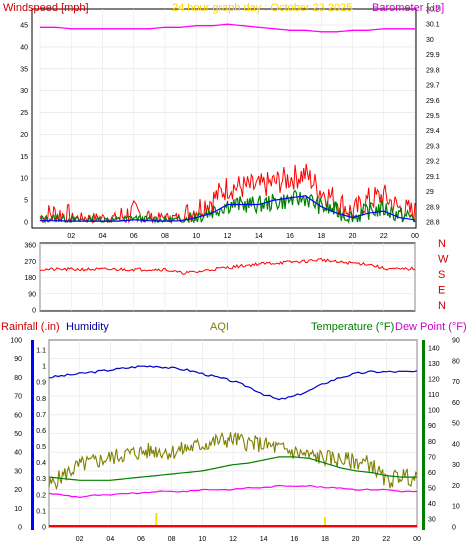 Image resolution: width=466 pixels, height=555 pixels. Describe the element at coordinates (441, 275) in the screenshot. I see `compass-label: S` at that location.